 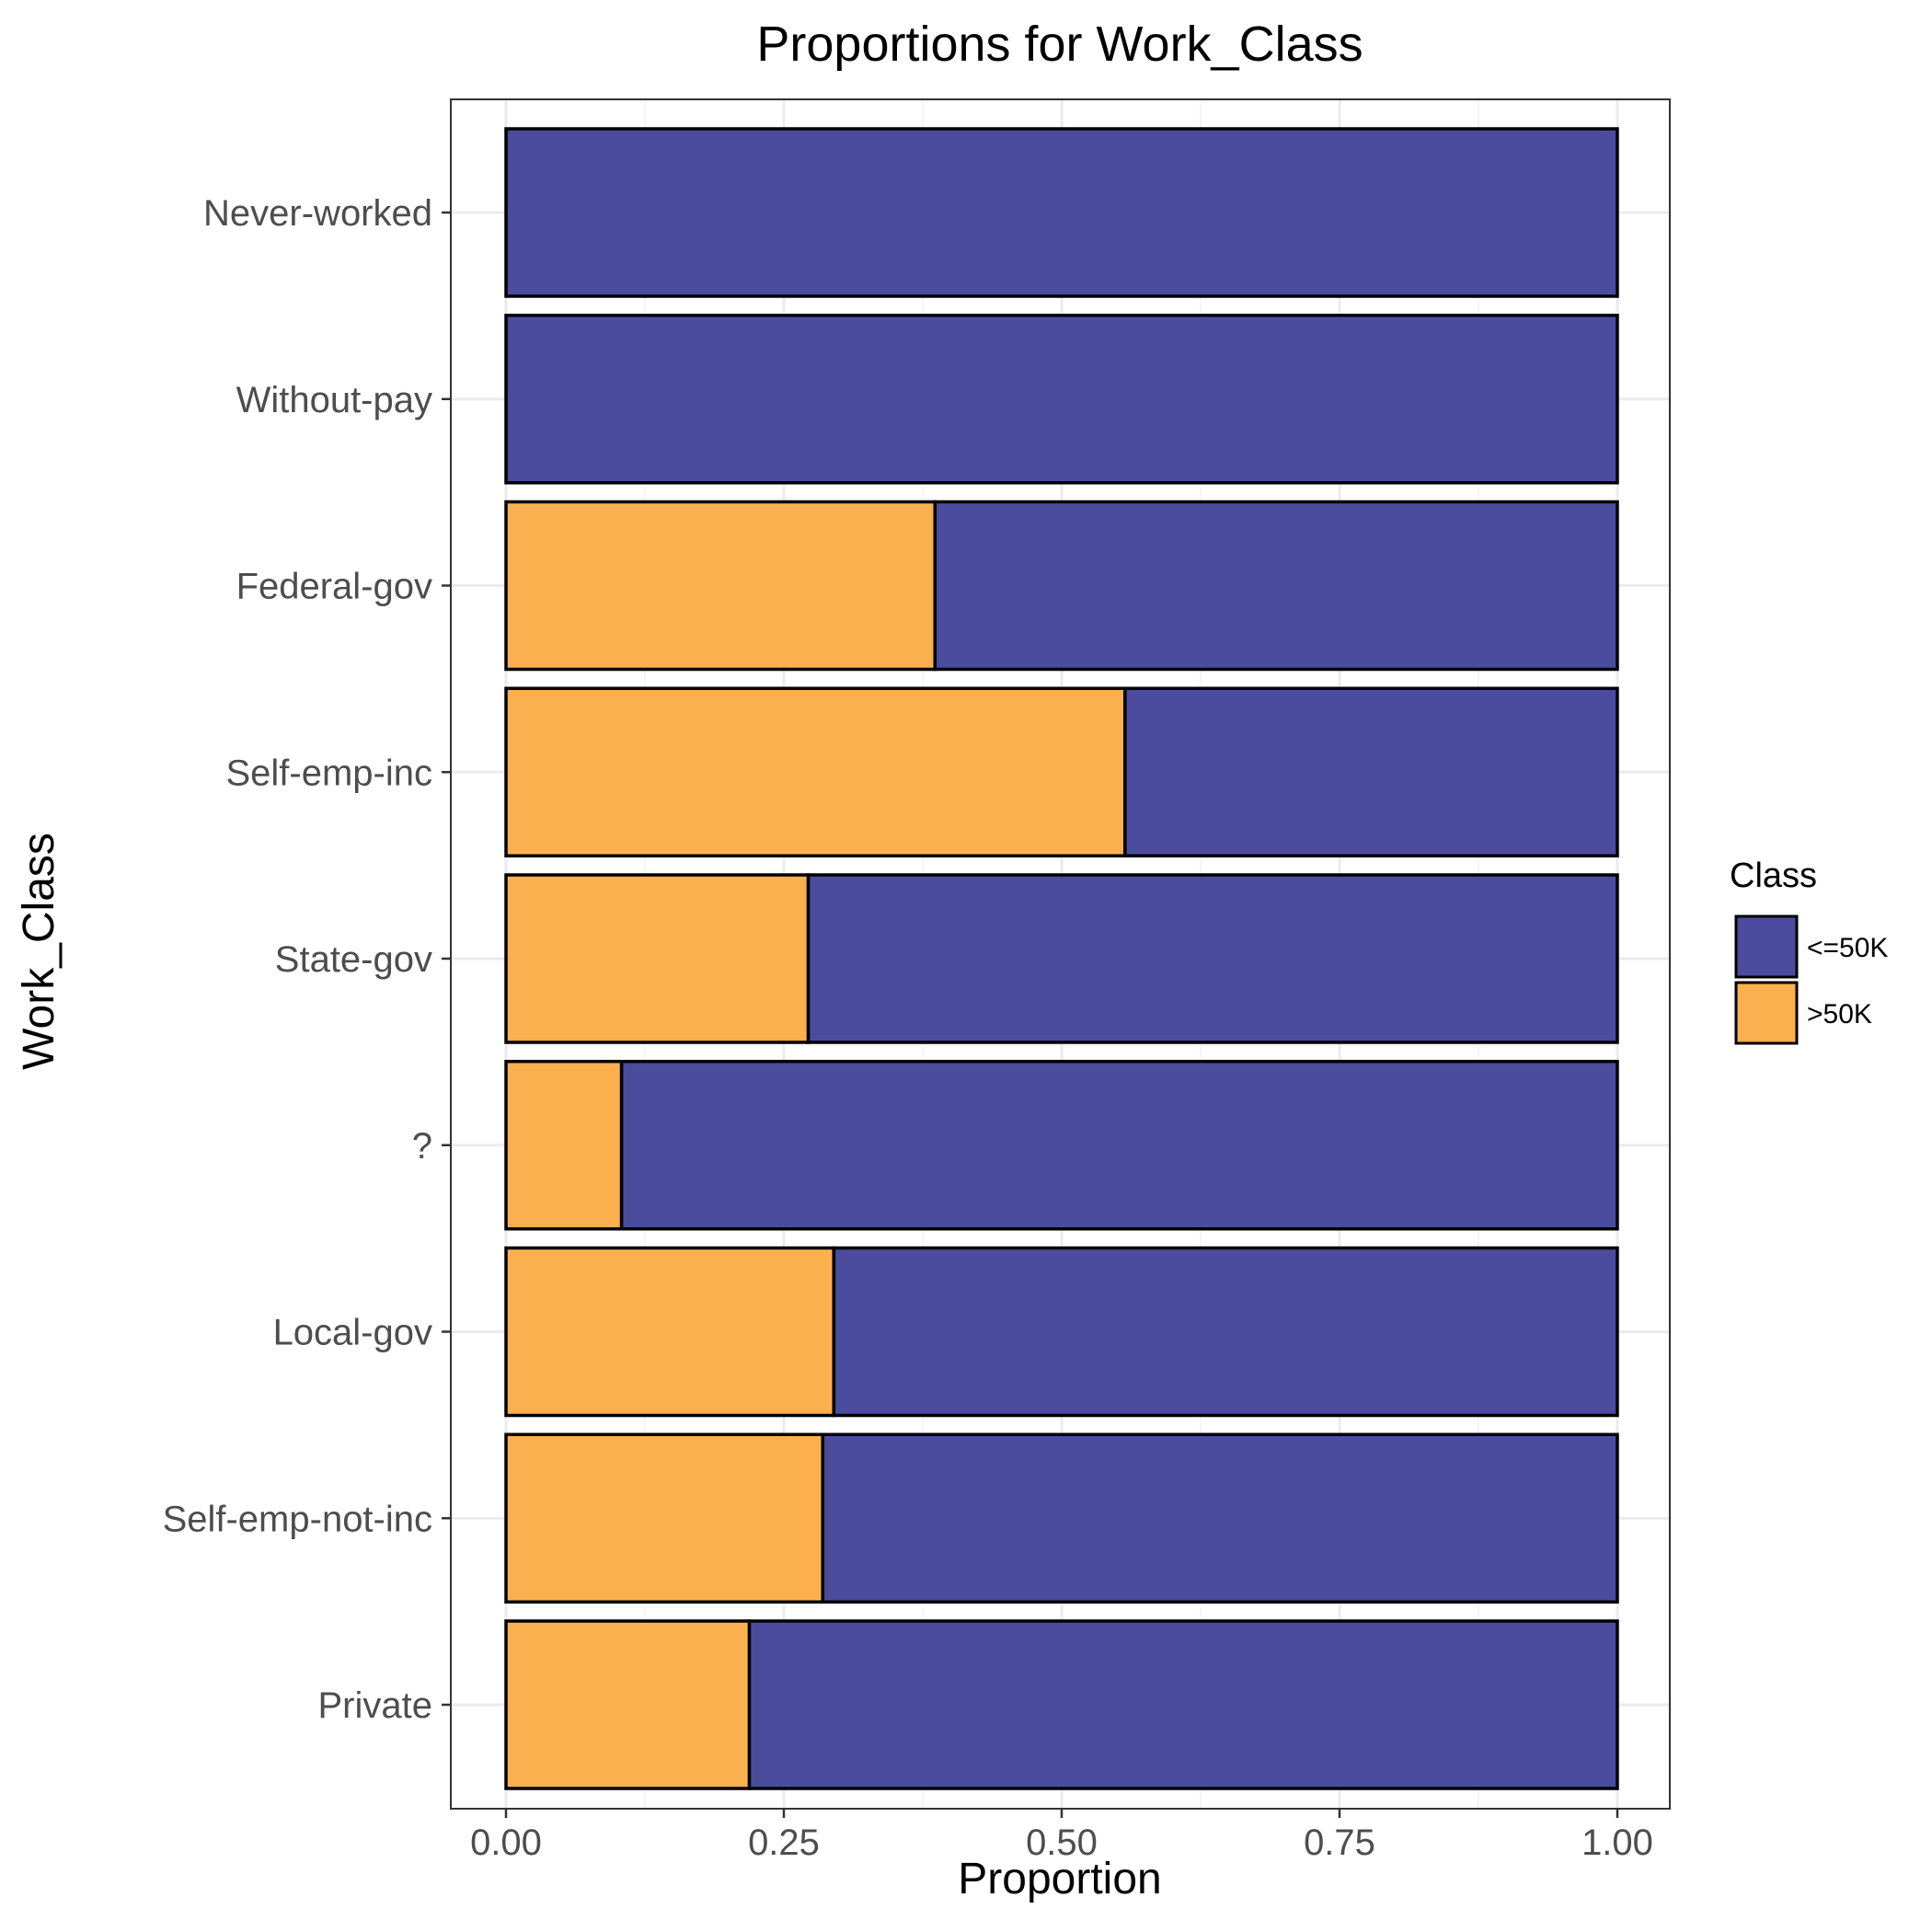 What do you see at coordinates (1839, 1014) in the screenshot?
I see `legend-label-gt50k: >50K` at bounding box center [1839, 1014].